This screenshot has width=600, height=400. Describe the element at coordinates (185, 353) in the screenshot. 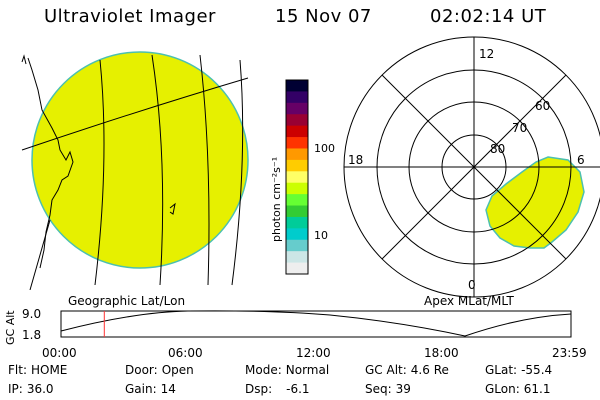

I see `x-tick-label: 06:00` at that location.